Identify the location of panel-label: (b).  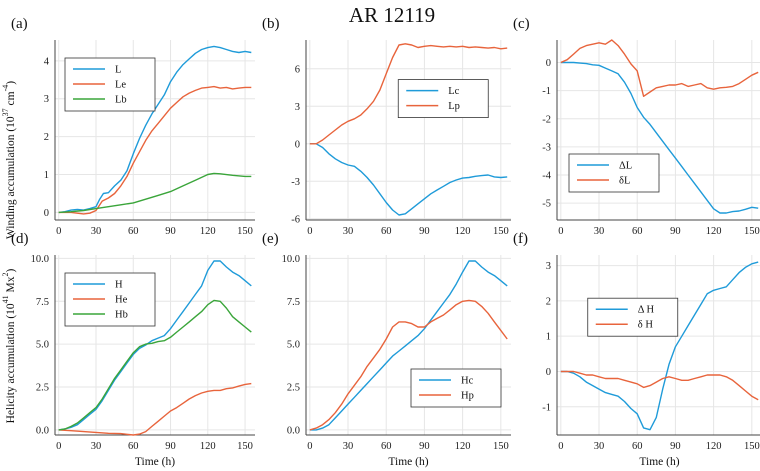
(271, 24).